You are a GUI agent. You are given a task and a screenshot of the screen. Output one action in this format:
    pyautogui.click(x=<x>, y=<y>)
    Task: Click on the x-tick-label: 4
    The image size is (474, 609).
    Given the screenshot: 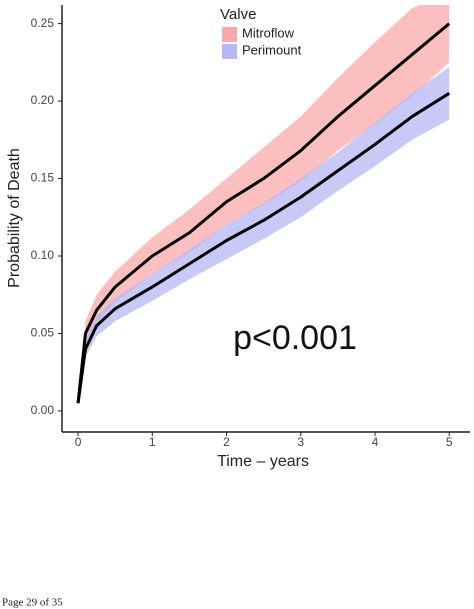 What is the action you would take?
    pyautogui.click(x=375, y=442)
    